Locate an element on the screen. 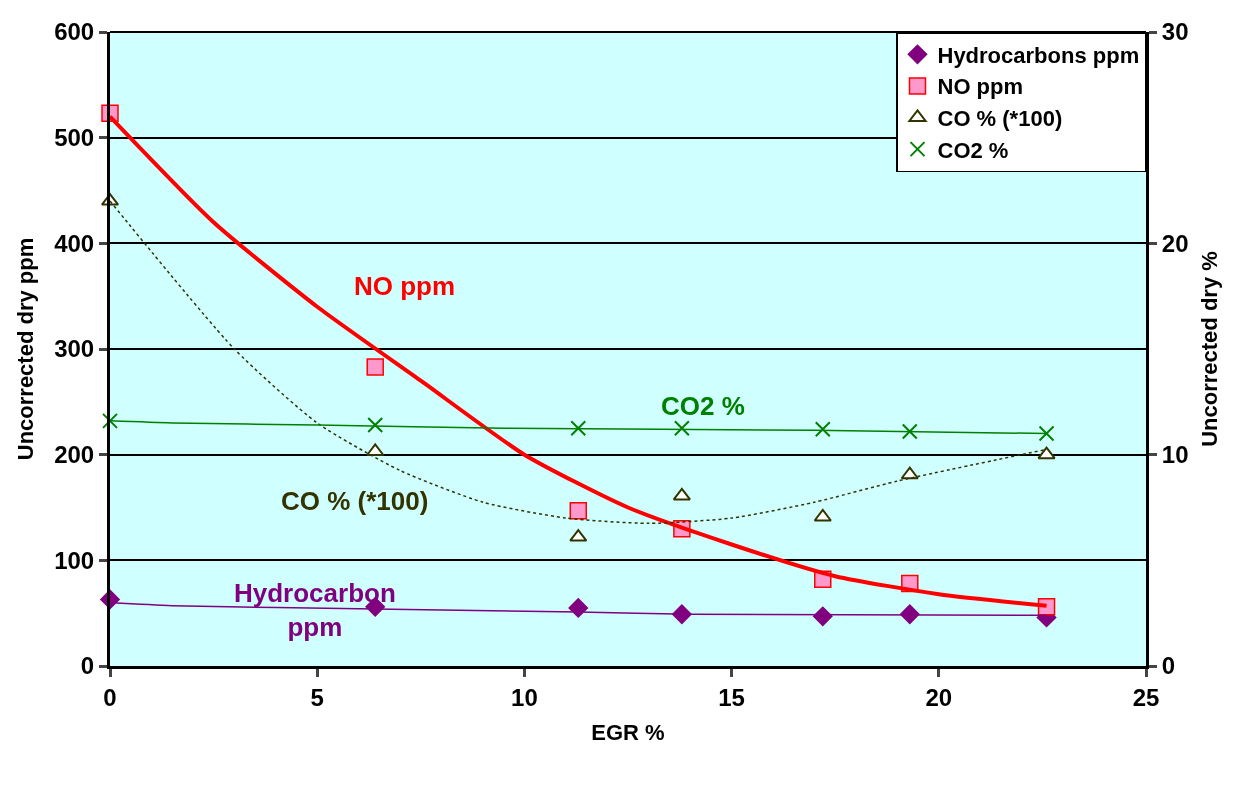  y-tick-label: 500 is located at coordinates (74, 138).